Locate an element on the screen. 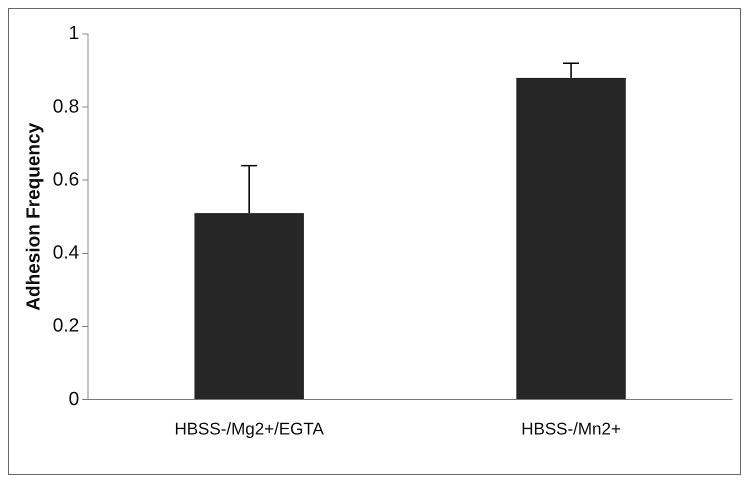  y-tick-label: 1 is located at coordinates (74, 33).